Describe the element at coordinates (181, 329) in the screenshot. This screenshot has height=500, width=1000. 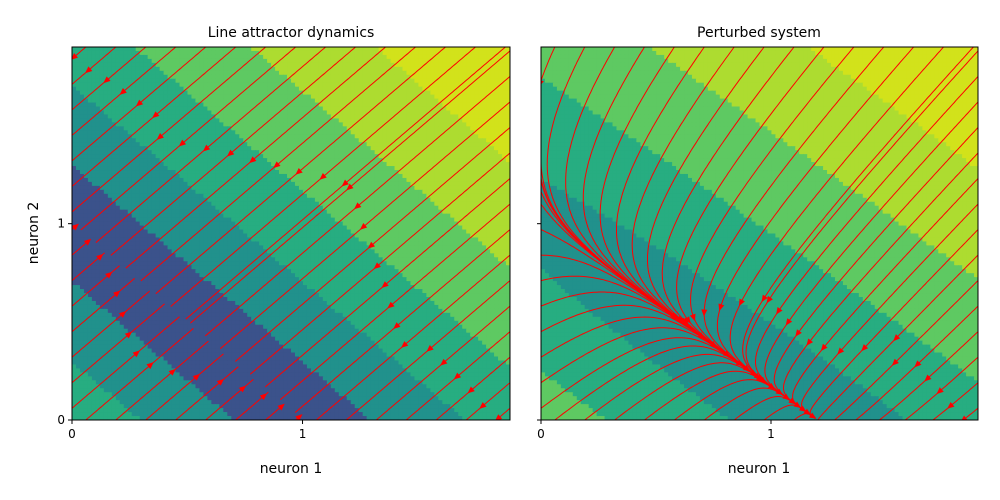
I see `axis-ticks: 0 1 0 1` at that location.